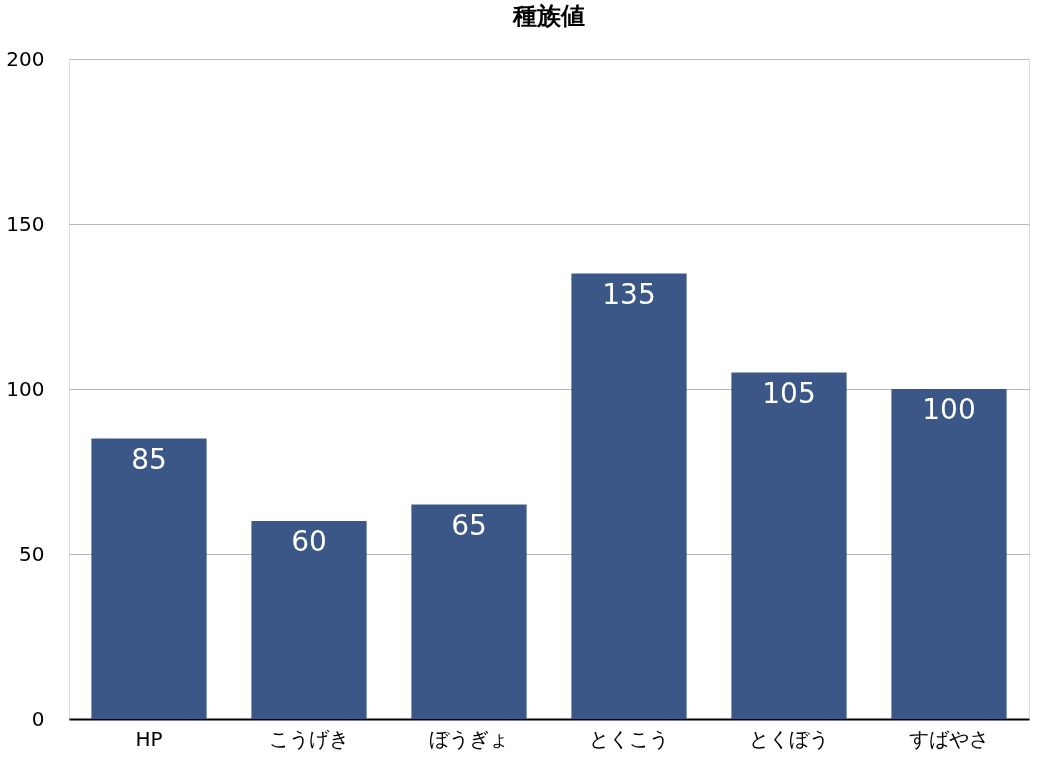 Image resolution: width=1063 pixels, height=780 pixels. Describe the element at coordinates (309, 541) in the screenshot. I see `data-label: 60` at that location.